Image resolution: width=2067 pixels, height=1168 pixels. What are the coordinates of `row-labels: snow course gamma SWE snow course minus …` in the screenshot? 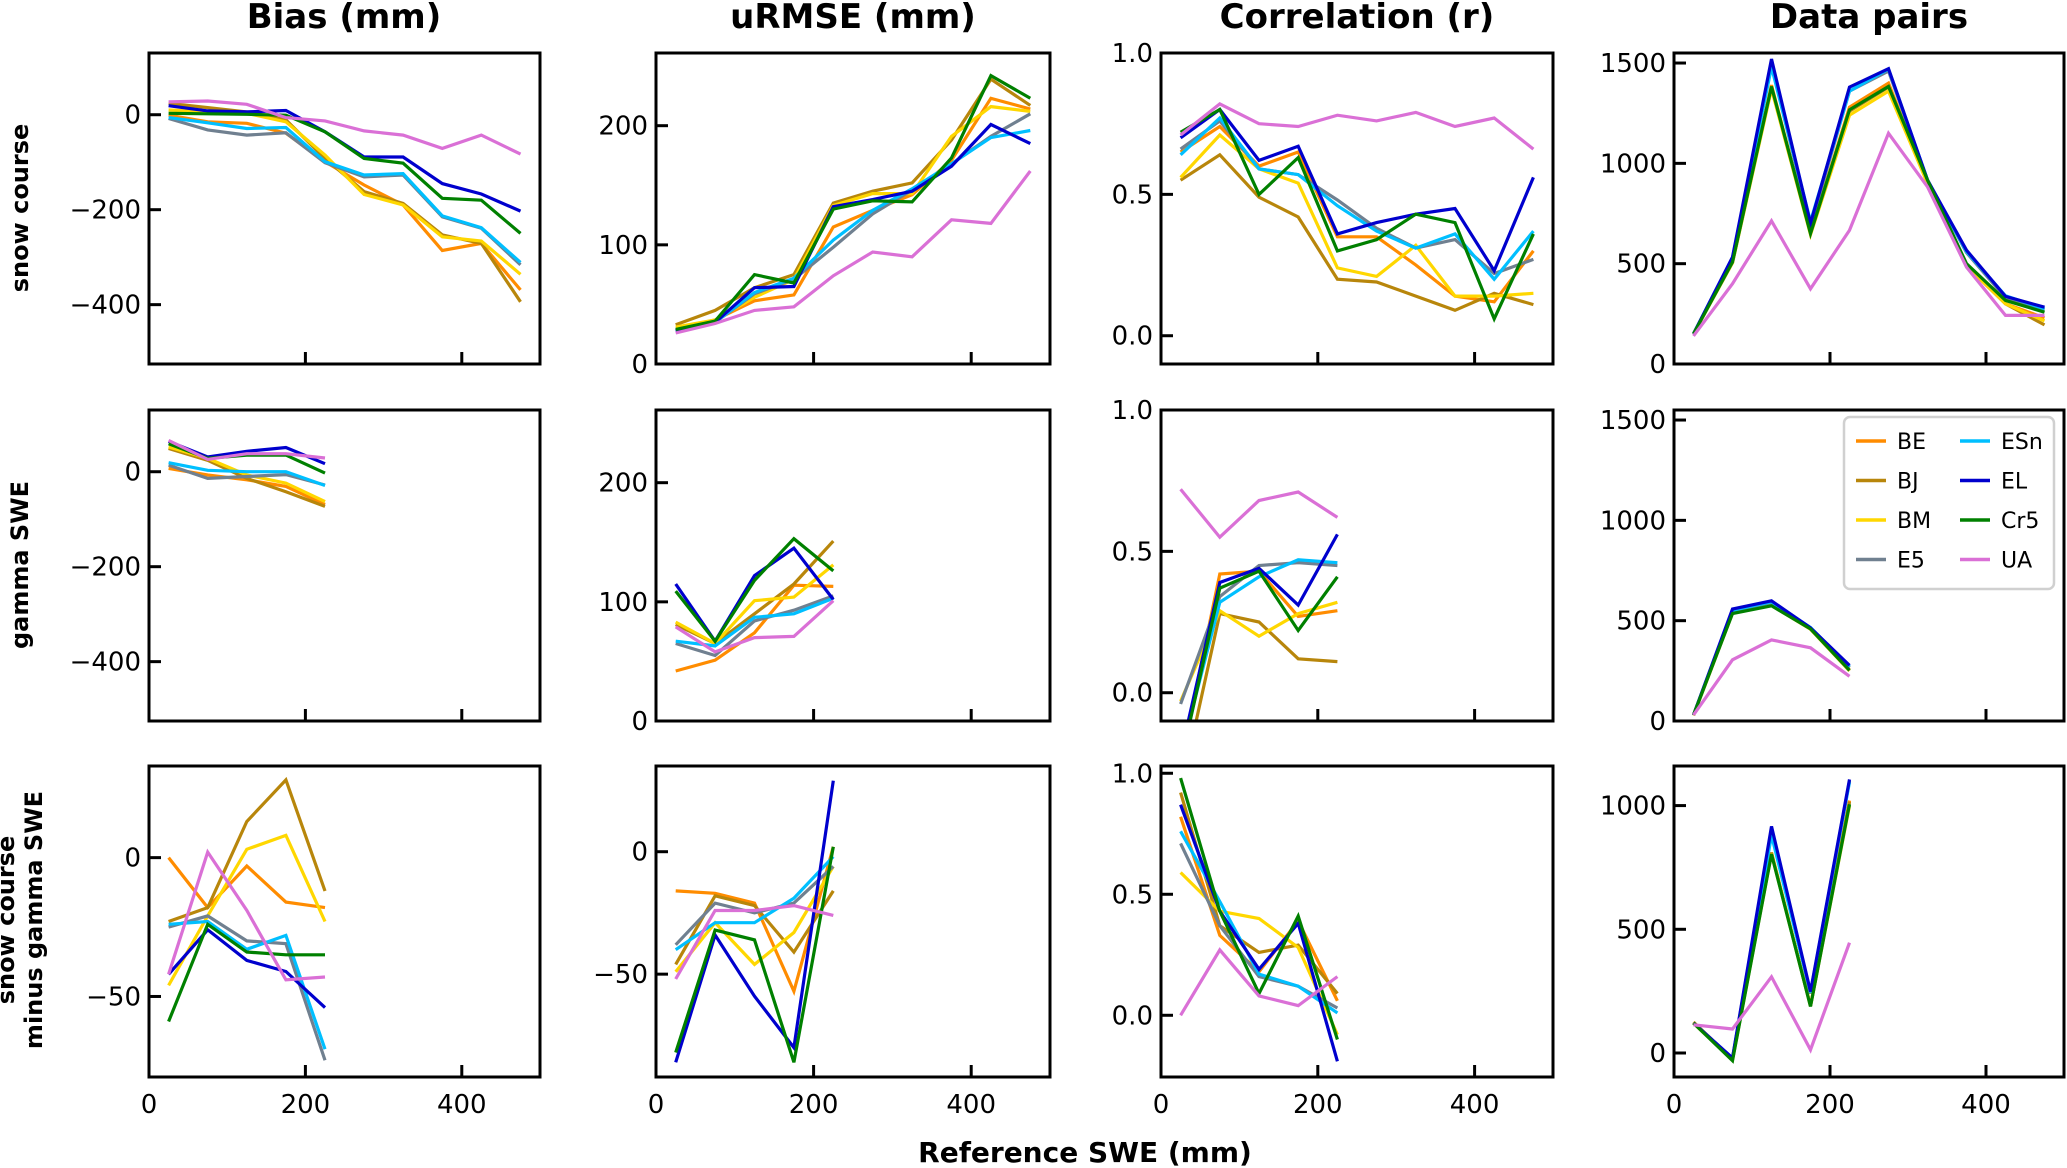 It's located at (24, 586).